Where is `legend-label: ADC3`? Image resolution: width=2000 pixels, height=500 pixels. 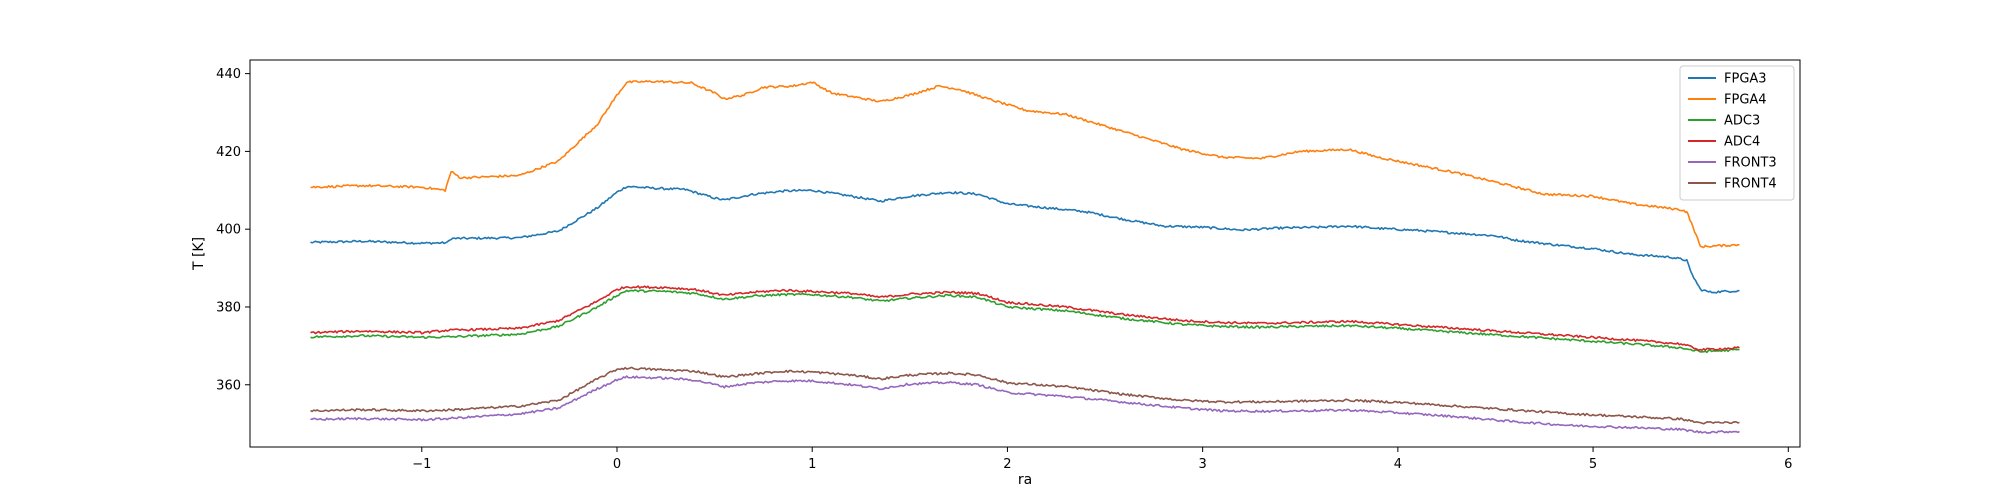 legend-label: ADC3 is located at coordinates (1742, 121).